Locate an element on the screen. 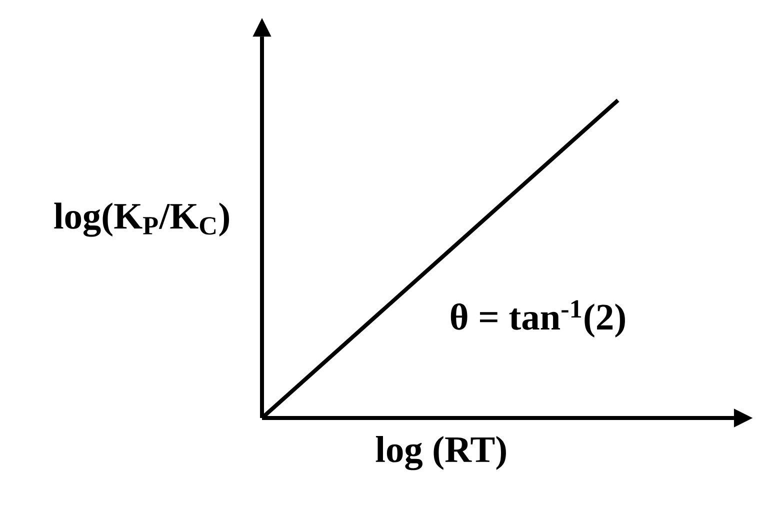 The width and height of the screenshot is (769, 515). annotation: θ = tan$^{-1}$(2) is located at coordinates (537, 319).